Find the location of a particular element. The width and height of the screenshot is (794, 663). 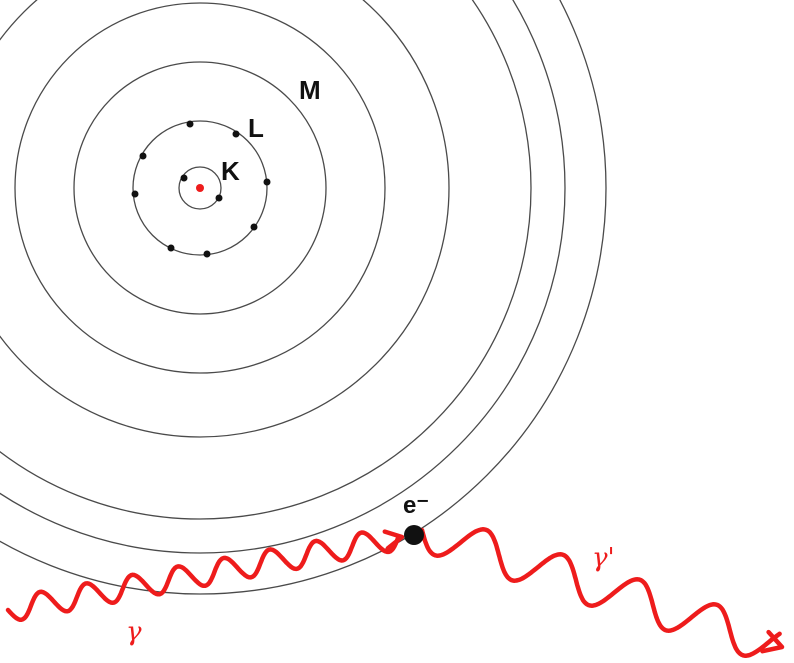

nucleus is located at coordinates (200, 188).